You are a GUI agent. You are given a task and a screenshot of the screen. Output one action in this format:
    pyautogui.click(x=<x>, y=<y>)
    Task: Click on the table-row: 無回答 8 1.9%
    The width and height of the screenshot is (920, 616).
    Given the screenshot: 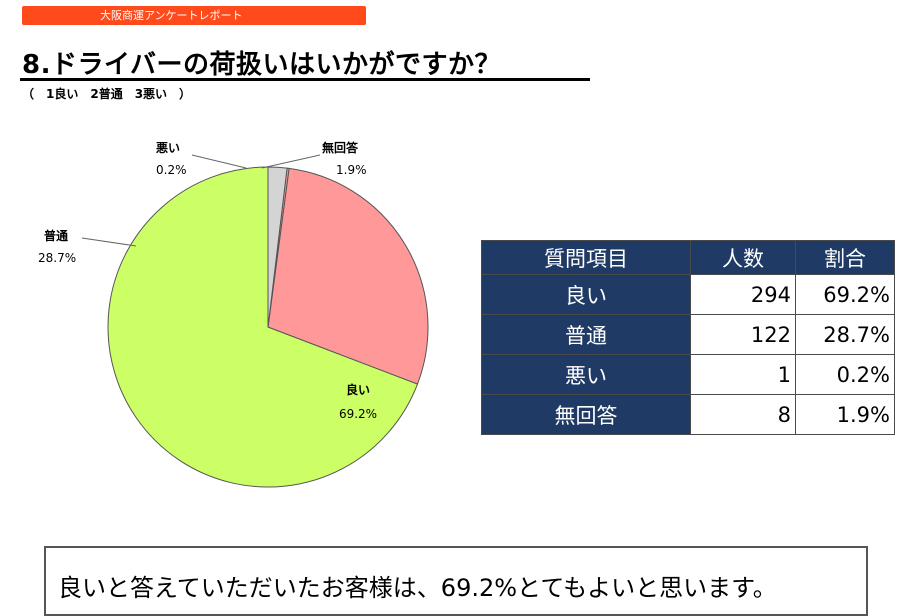 What is the action you would take?
    pyautogui.click(x=688, y=414)
    